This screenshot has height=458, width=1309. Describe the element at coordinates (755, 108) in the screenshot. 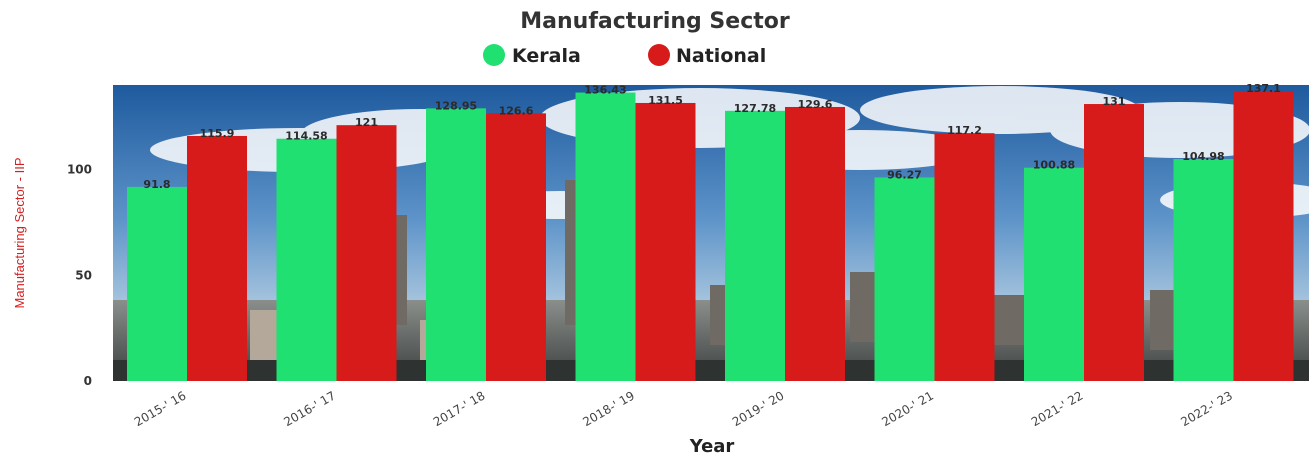

I see `data-label-kerala-4: 127.78` at that location.